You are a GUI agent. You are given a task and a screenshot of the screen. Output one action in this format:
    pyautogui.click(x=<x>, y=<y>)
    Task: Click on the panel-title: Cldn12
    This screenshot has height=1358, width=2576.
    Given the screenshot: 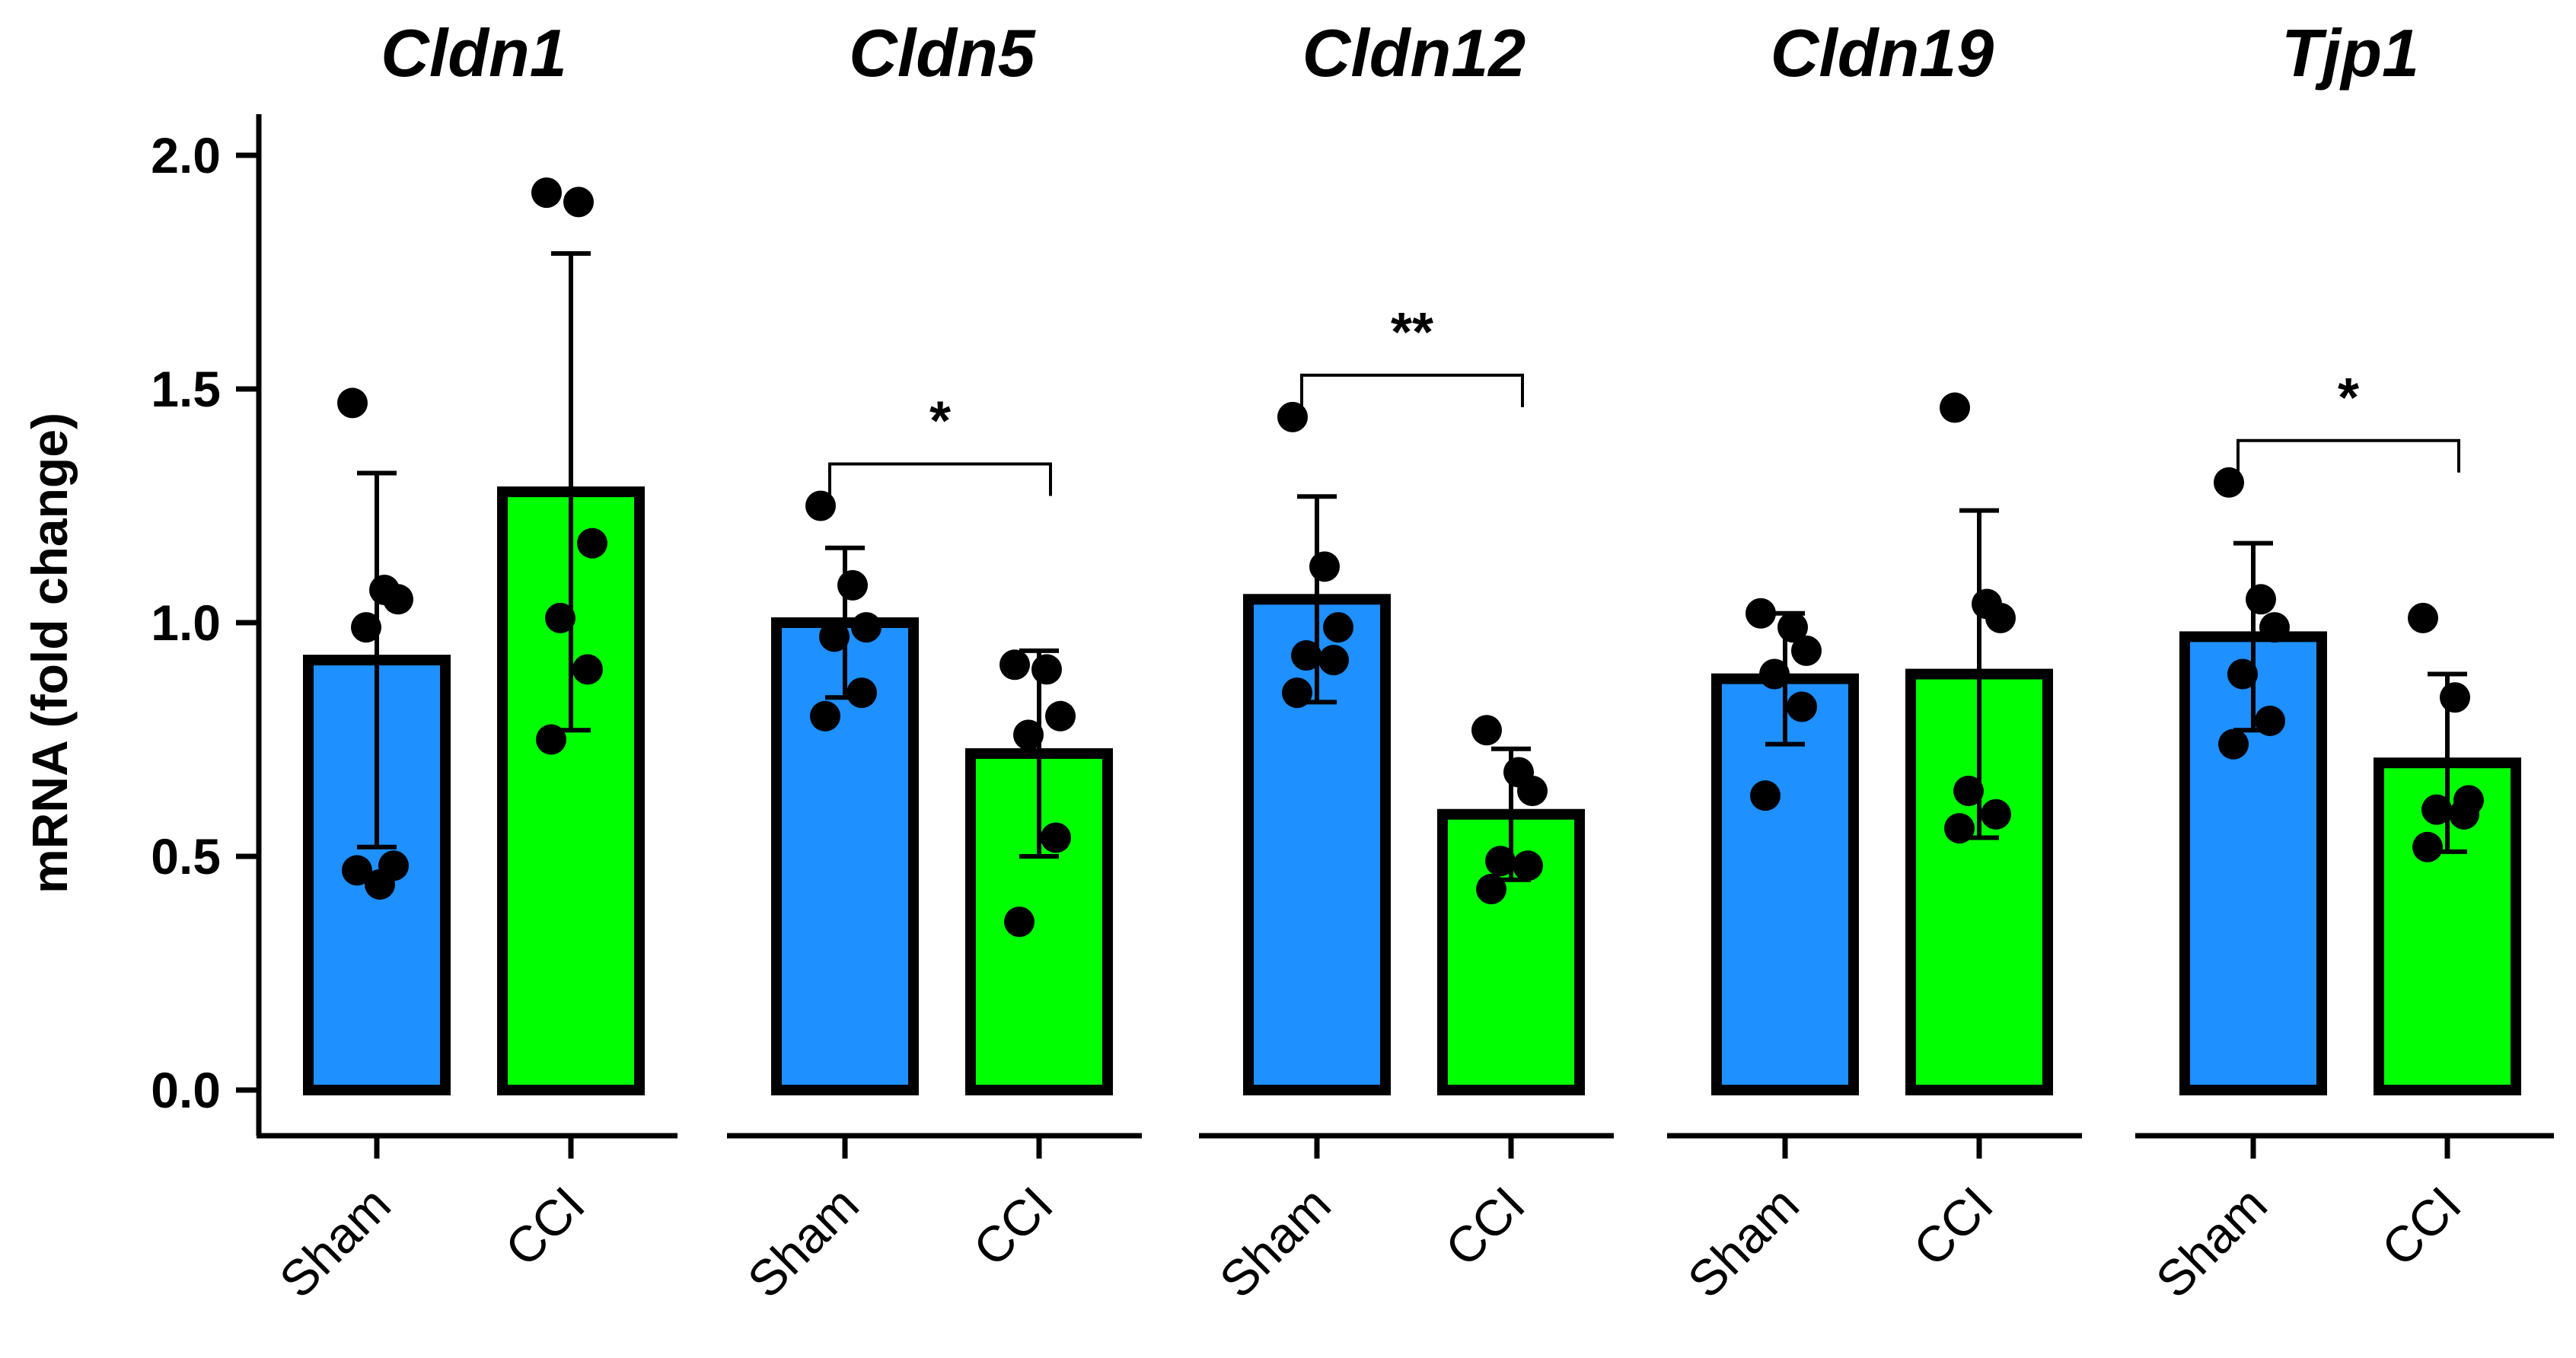 What is the action you would take?
    pyautogui.click(x=1414, y=53)
    